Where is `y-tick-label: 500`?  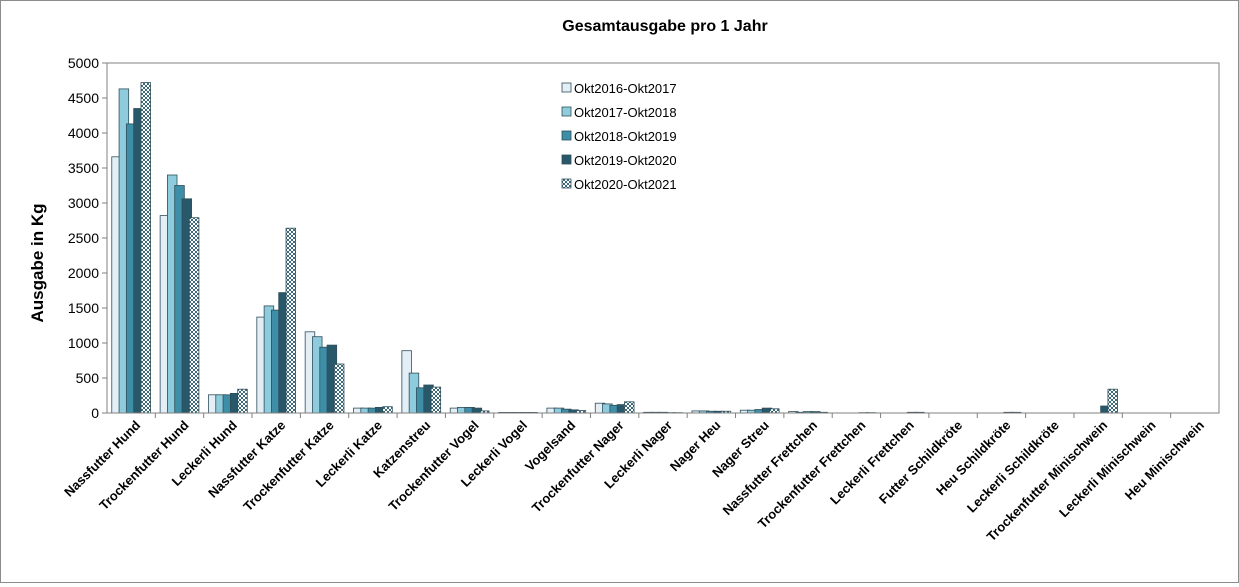
y-tick-label: 500 is located at coordinates (88, 378).